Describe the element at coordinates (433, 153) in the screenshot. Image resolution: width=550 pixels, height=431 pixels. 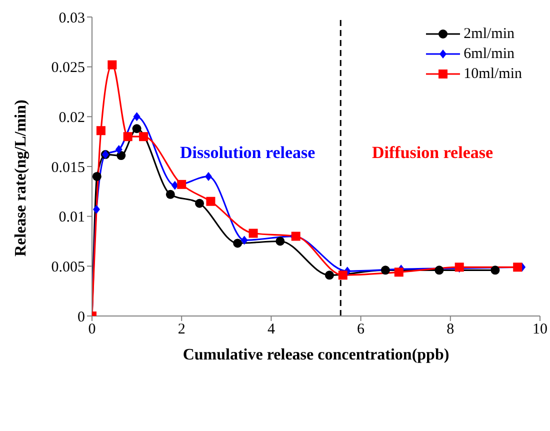
I see `annotation: Diffusion release` at that location.